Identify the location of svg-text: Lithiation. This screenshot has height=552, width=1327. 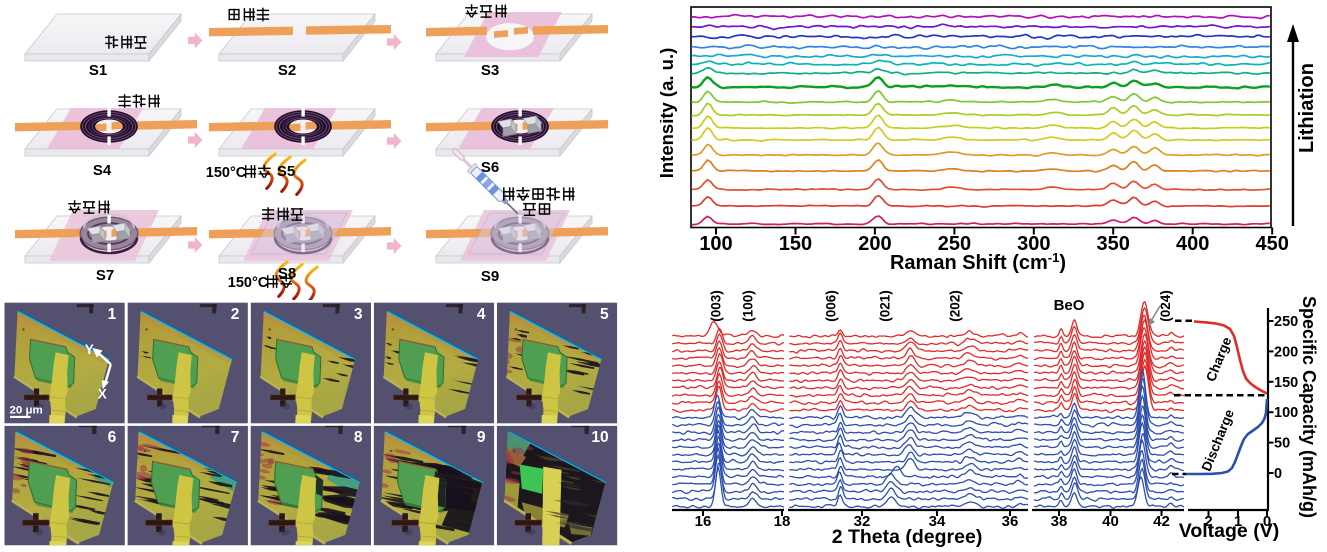
(1307, 108).